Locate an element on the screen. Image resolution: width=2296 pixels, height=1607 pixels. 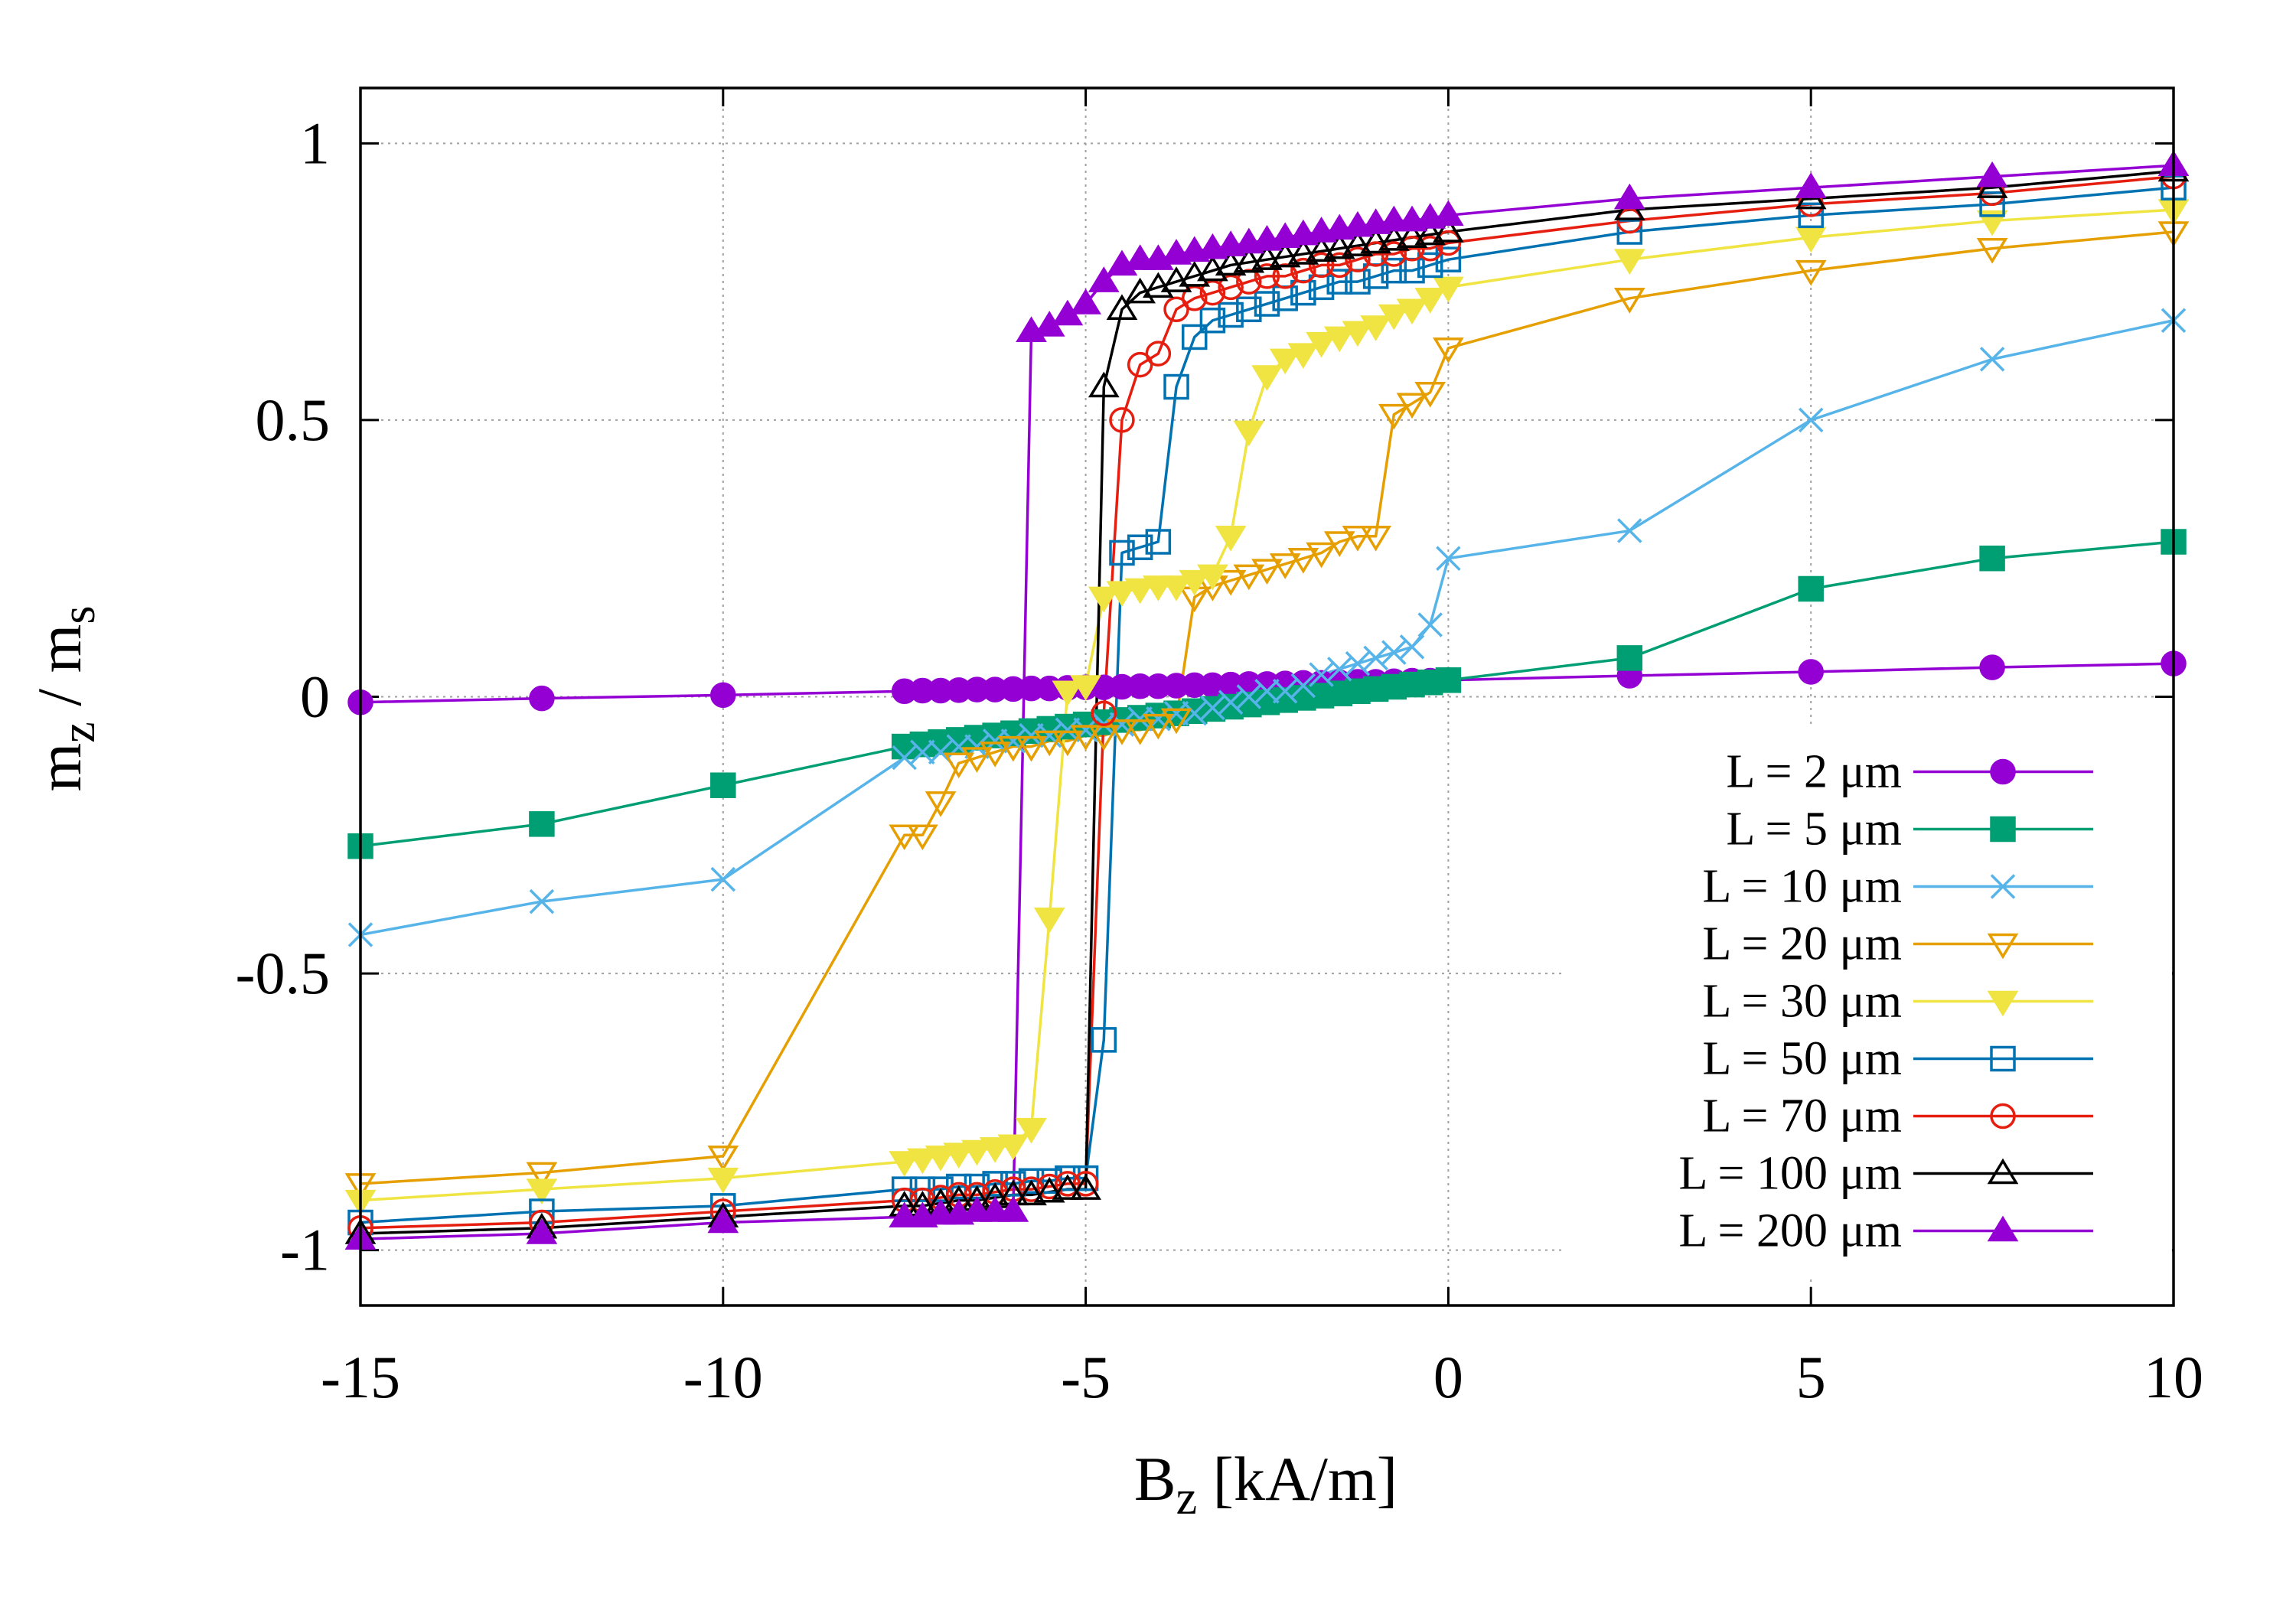
axis-label-part: / m is located at coordinates (59, 673).